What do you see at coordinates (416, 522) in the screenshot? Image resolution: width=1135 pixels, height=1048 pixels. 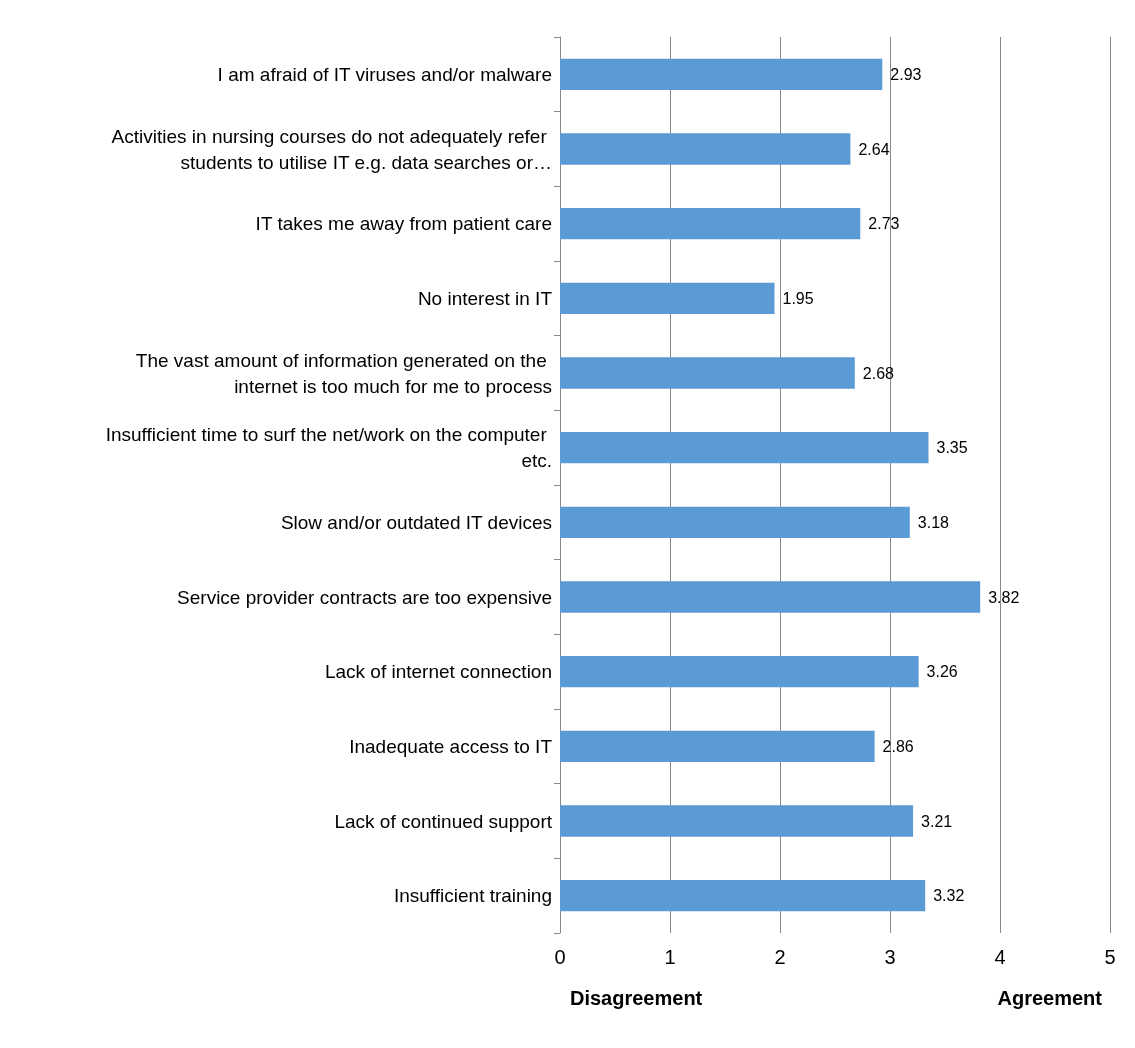 I see `y-tick-label: Slow and/or outdated IT devices` at bounding box center [416, 522].